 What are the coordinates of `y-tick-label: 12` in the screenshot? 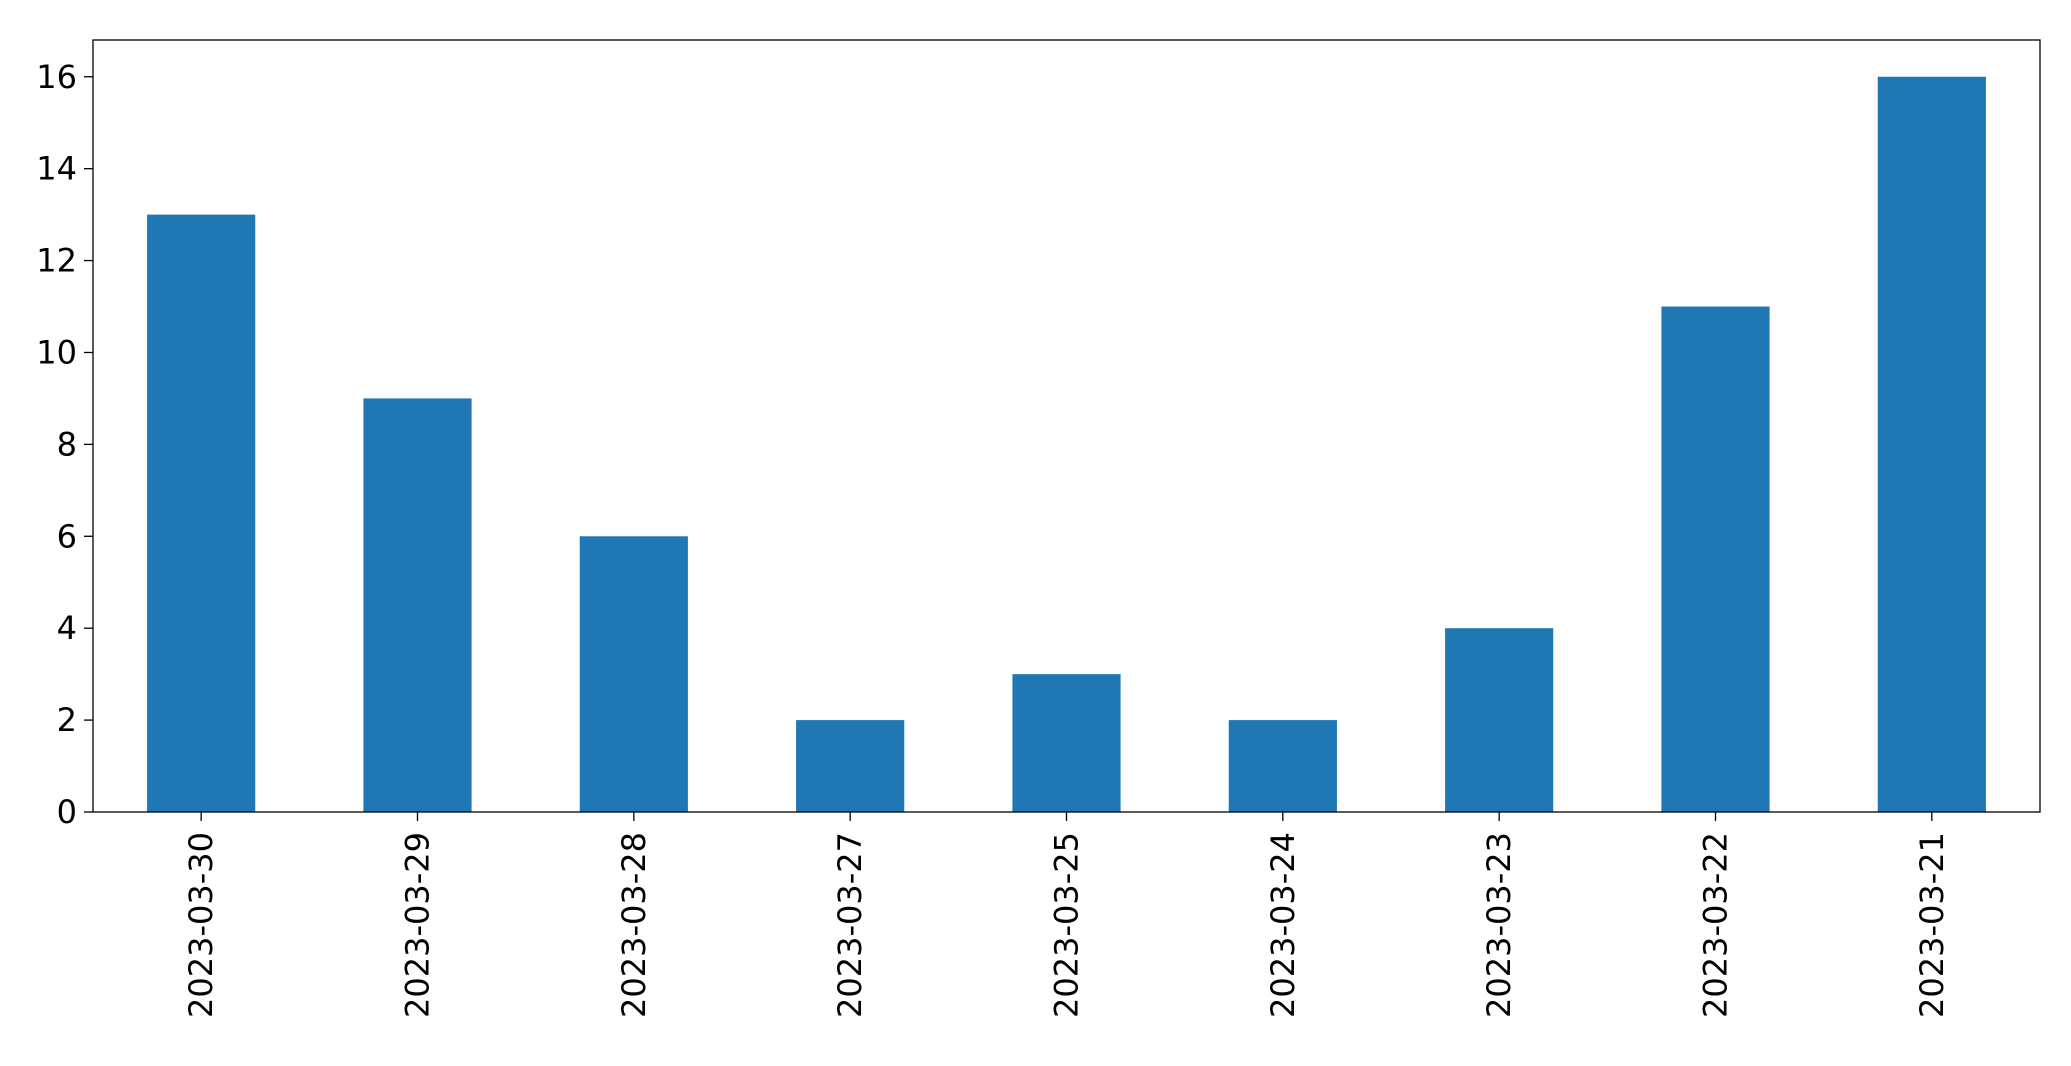 It's located at (56, 261).